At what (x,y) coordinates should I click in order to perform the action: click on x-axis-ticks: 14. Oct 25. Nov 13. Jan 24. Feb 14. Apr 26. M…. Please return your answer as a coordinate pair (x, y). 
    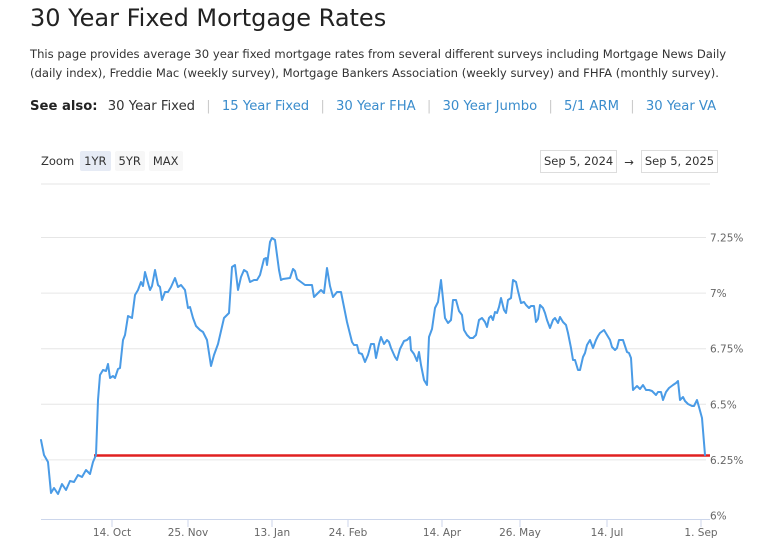
    Looking at the image, I should click on (405, 529).